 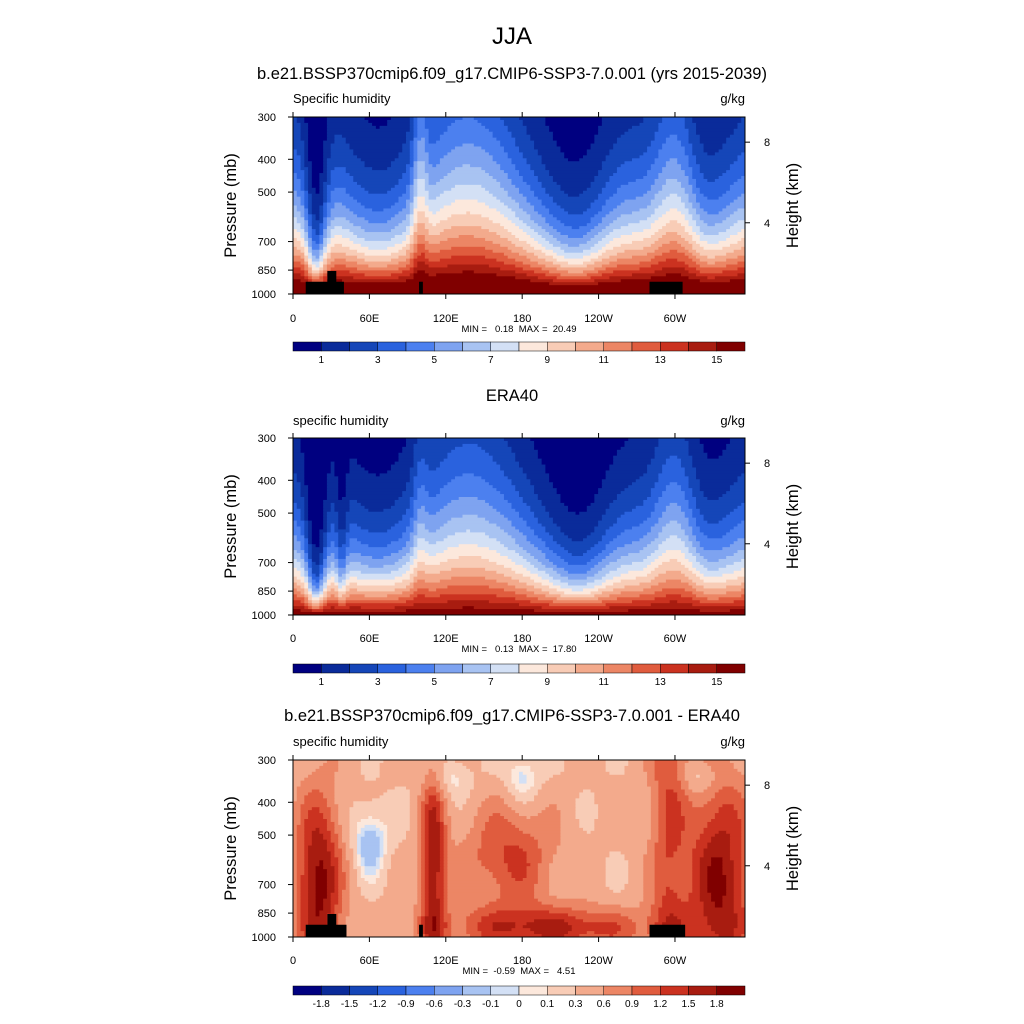 I want to click on colorbar-label: -0.9, so click(x=406, y=1004).